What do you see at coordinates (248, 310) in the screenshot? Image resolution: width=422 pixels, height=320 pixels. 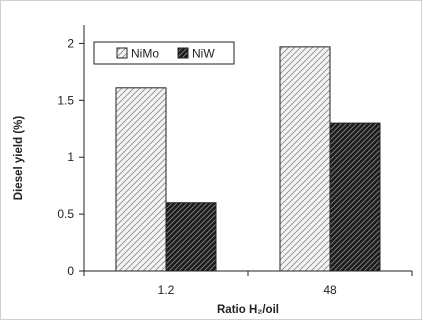 I see `x-axis-title: Ratio H₂/oil` at bounding box center [248, 310].